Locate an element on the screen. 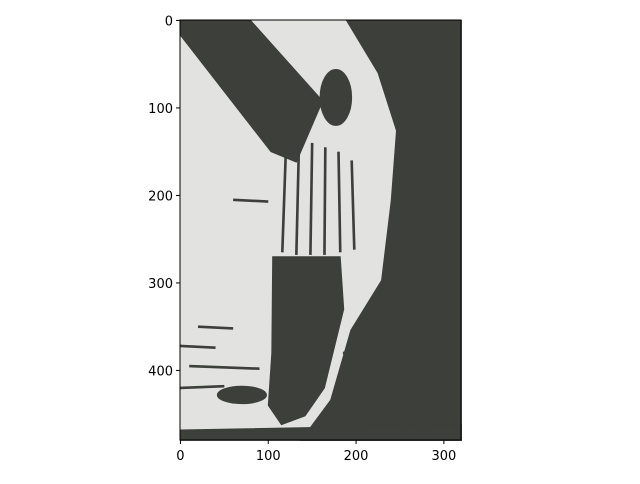 The height and width of the screenshot is (484, 640). y-tick-label: 100 is located at coordinates (160, 109).